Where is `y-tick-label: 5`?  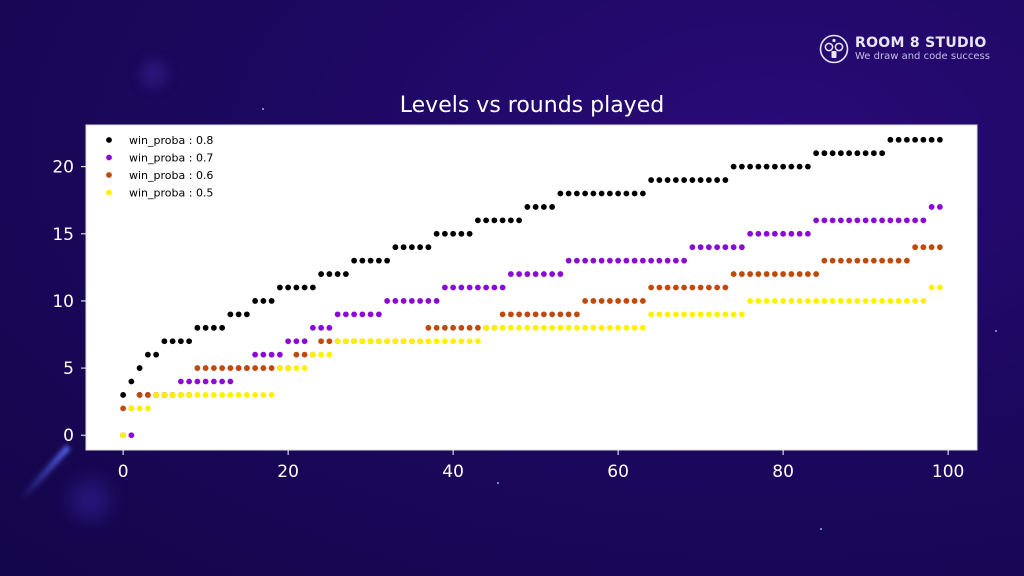
y-tick-label: 5 is located at coordinates (68, 369).